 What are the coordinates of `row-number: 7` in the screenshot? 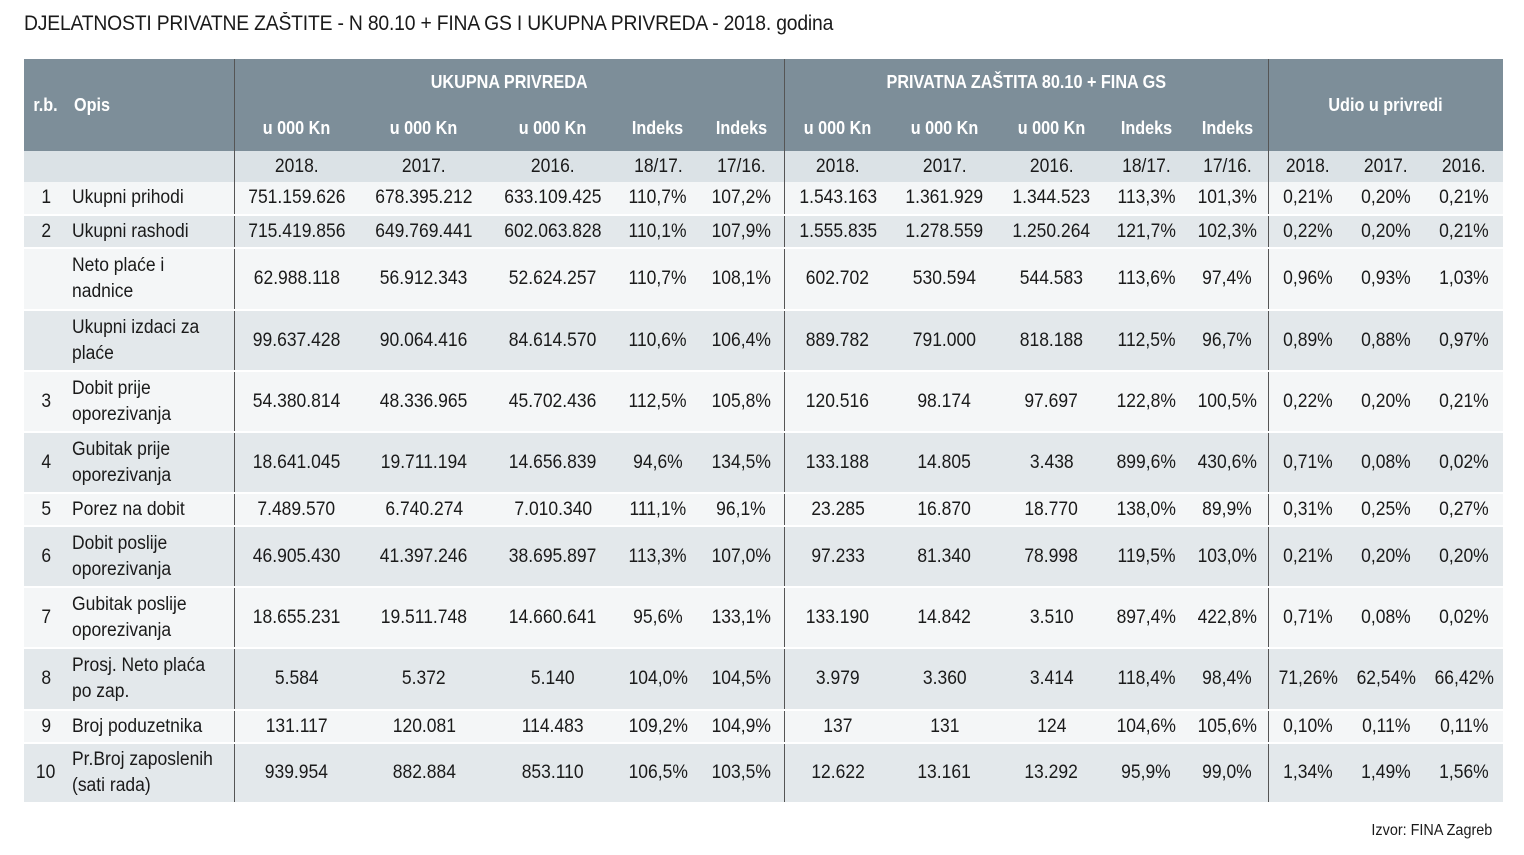 It's located at (46, 618).